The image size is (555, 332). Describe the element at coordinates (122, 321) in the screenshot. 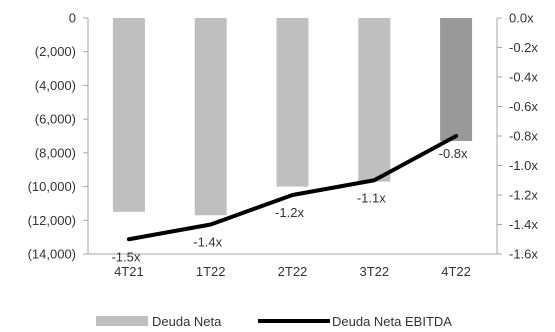

I see `legend-swatch-bar` at that location.